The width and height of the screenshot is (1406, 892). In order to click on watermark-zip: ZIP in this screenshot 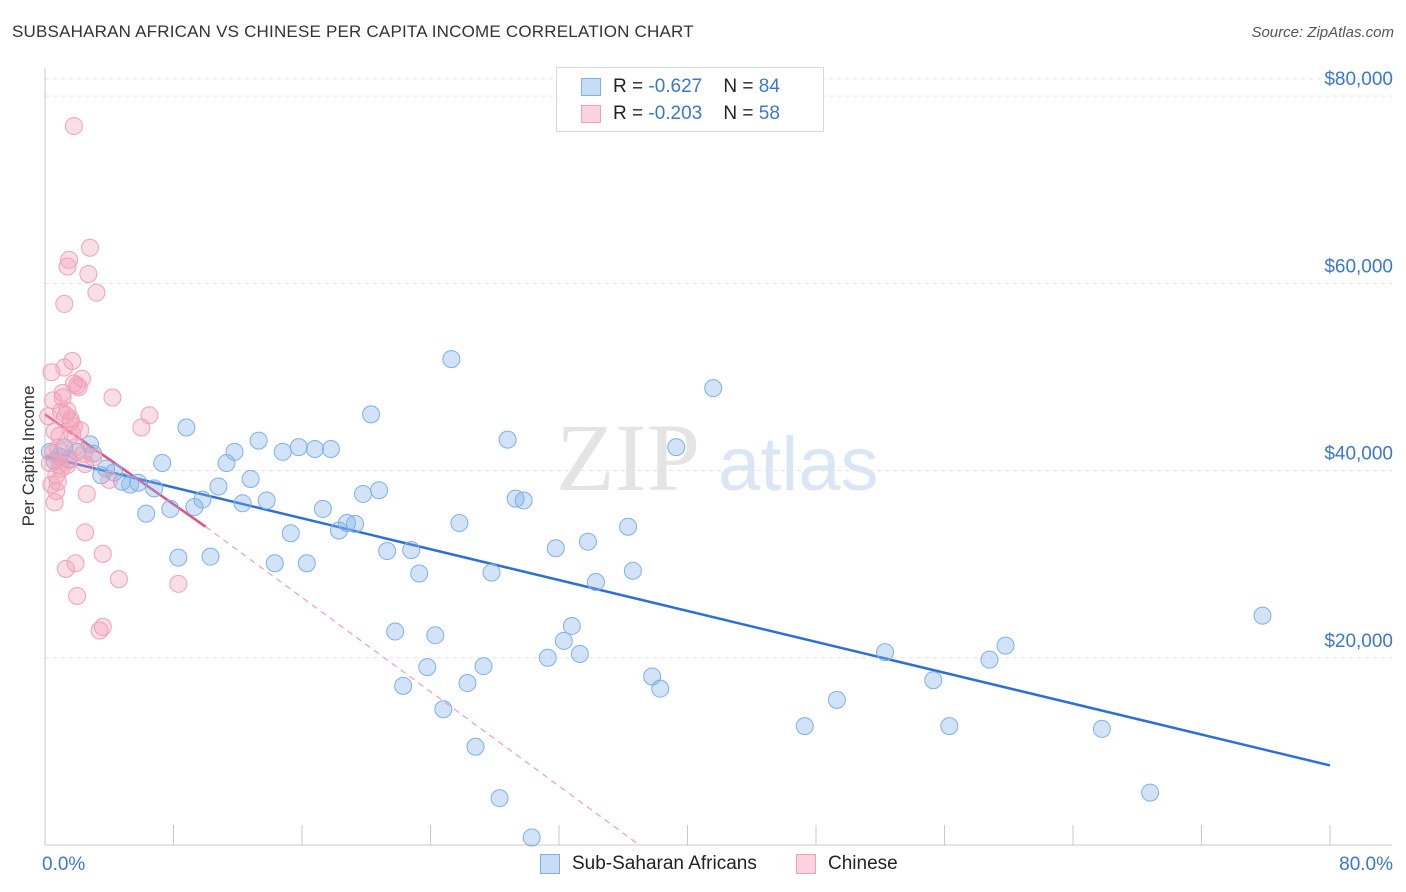, I will do `click(628, 457)`.